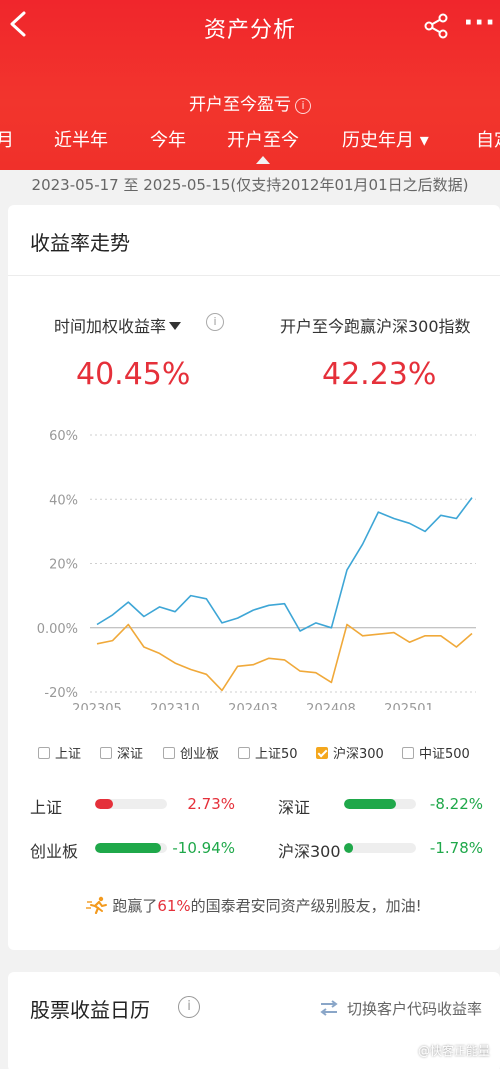 The width and height of the screenshot is (500, 1069). What do you see at coordinates (211, 804) in the screenshot?
I see `compare-value-shanghai: 2.73%` at bounding box center [211, 804].